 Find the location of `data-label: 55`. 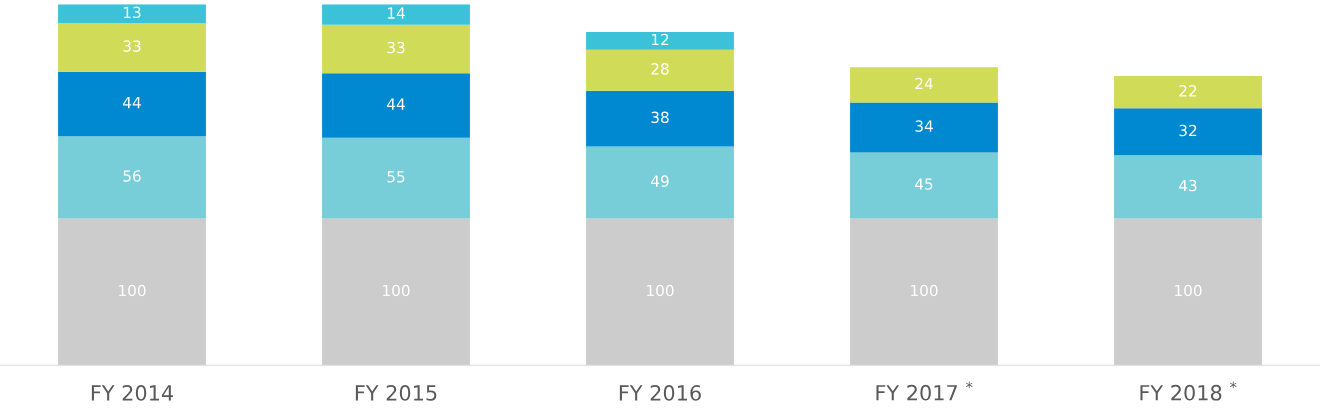

data-label: 55 is located at coordinates (396, 177).